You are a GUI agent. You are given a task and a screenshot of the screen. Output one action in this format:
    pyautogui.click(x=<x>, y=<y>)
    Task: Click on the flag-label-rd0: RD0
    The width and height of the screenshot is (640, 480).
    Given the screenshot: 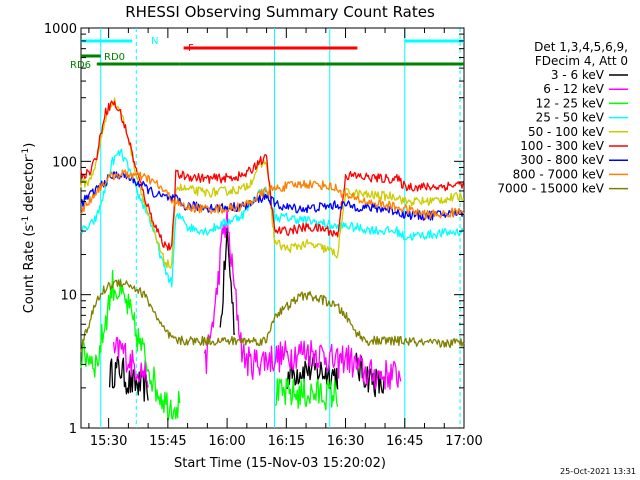 What is the action you would take?
    pyautogui.click(x=114, y=57)
    